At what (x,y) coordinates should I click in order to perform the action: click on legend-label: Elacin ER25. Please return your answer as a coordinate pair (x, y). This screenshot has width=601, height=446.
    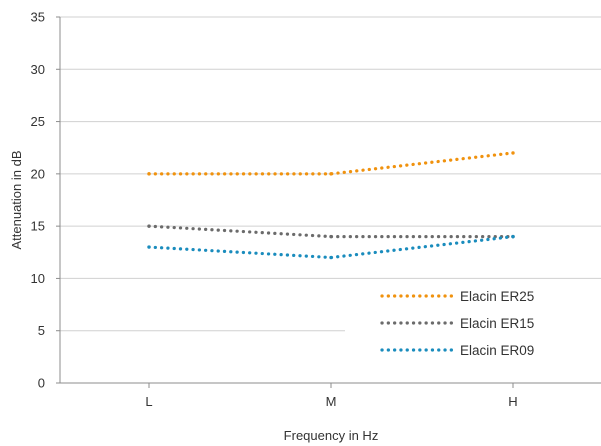
    Looking at the image, I should click on (497, 296).